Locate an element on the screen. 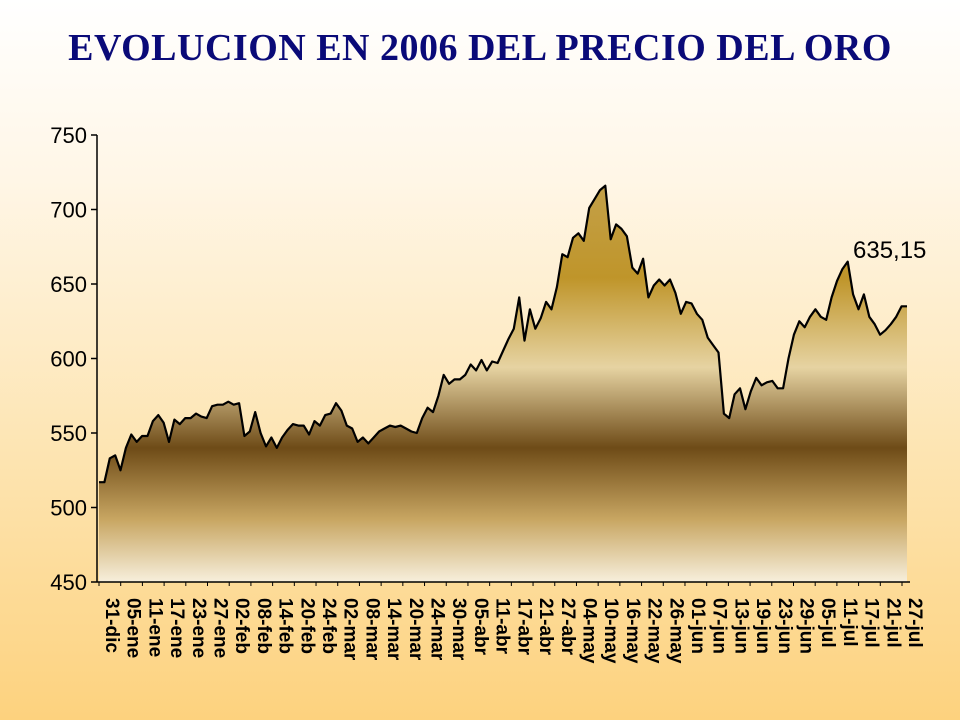 This screenshot has width=960, height=720. x-tick-label: 11-jul is located at coordinates (849, 622).